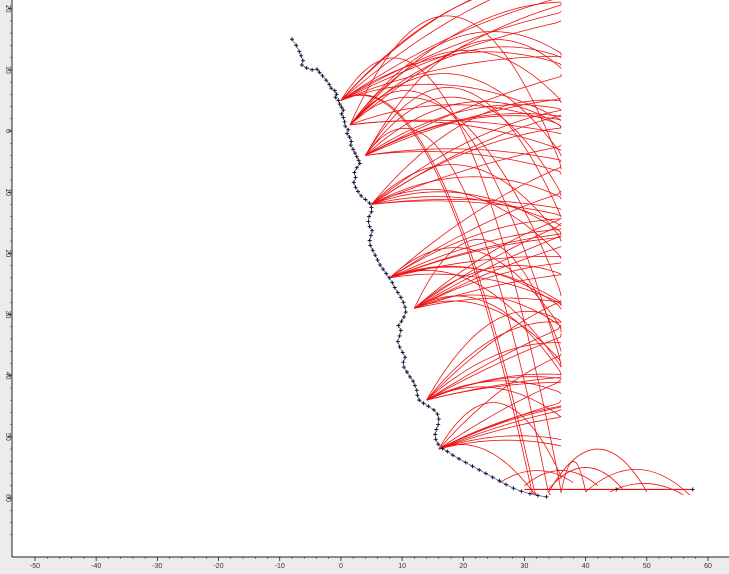  Describe the element at coordinates (35, 566) in the screenshot. I see `x-tick-label: -50` at that location.